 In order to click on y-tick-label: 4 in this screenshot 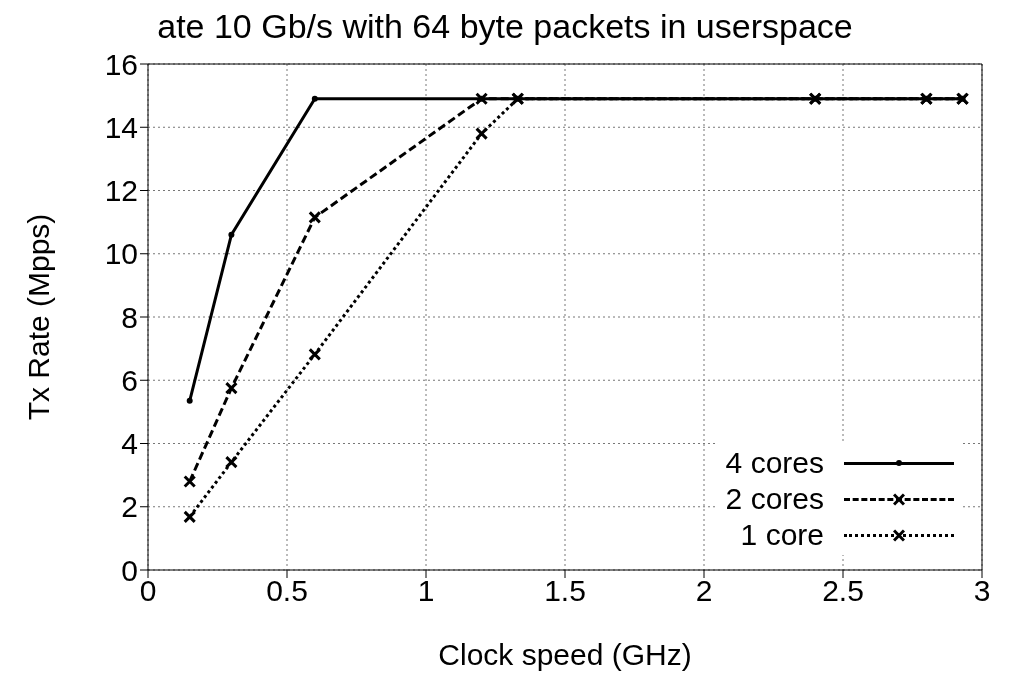, I will do `click(129, 444)`.